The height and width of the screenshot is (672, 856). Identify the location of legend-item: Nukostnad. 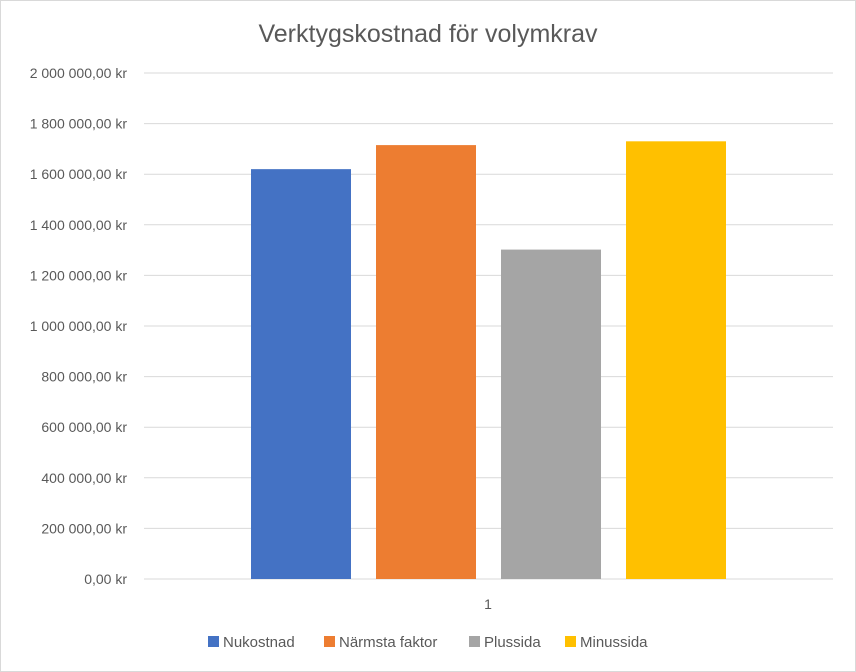
(251, 642).